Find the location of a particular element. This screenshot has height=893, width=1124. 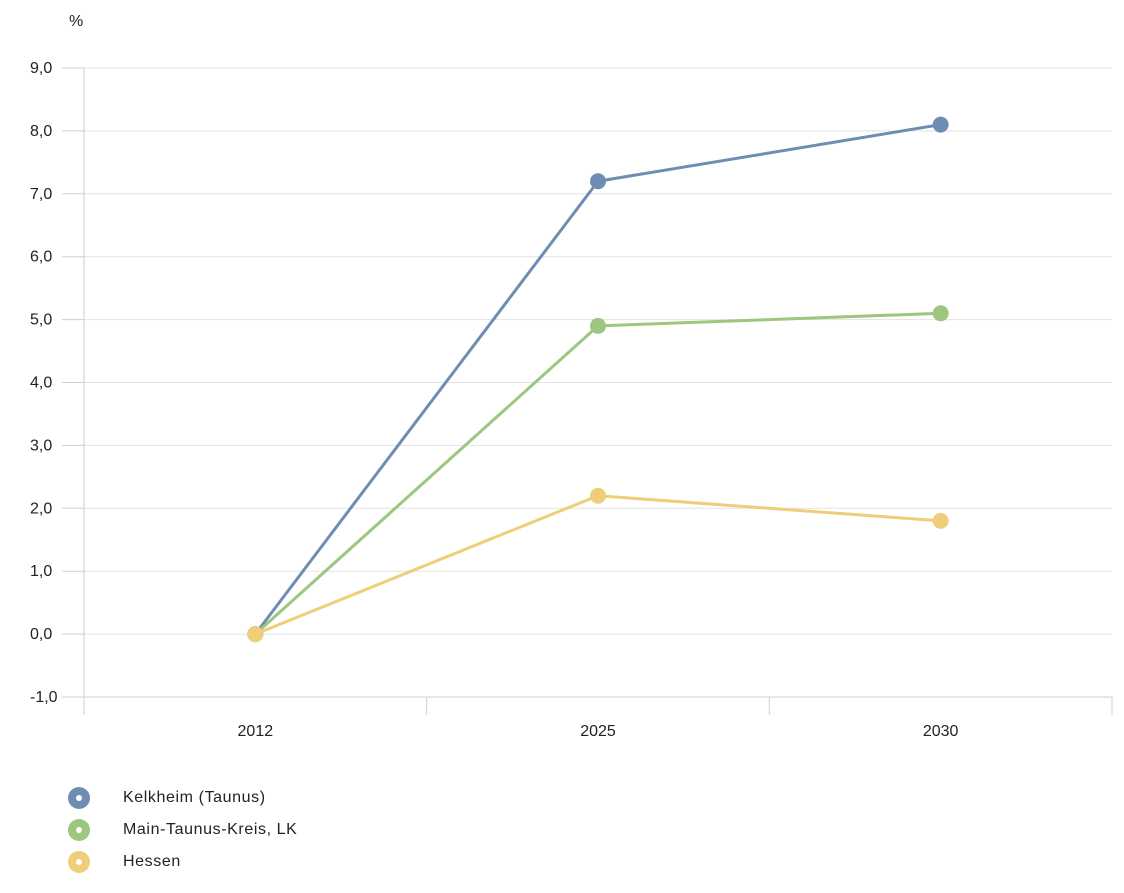

y-tick-label: 7,0 is located at coordinates (41, 194).